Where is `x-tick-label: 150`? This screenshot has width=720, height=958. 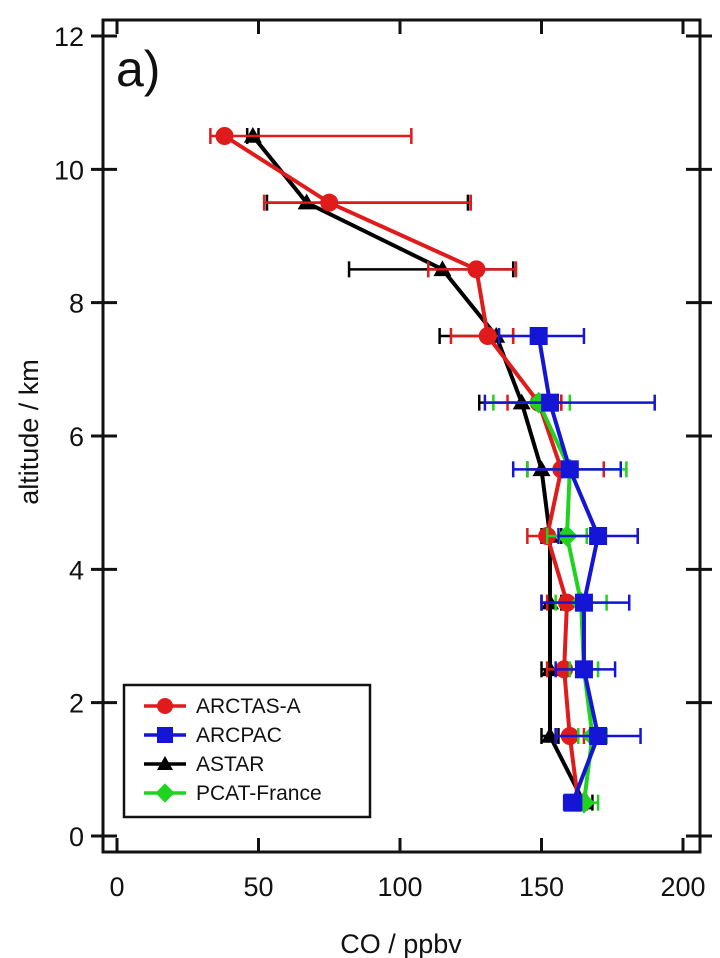
x-tick-label: 150 is located at coordinates (541, 887).